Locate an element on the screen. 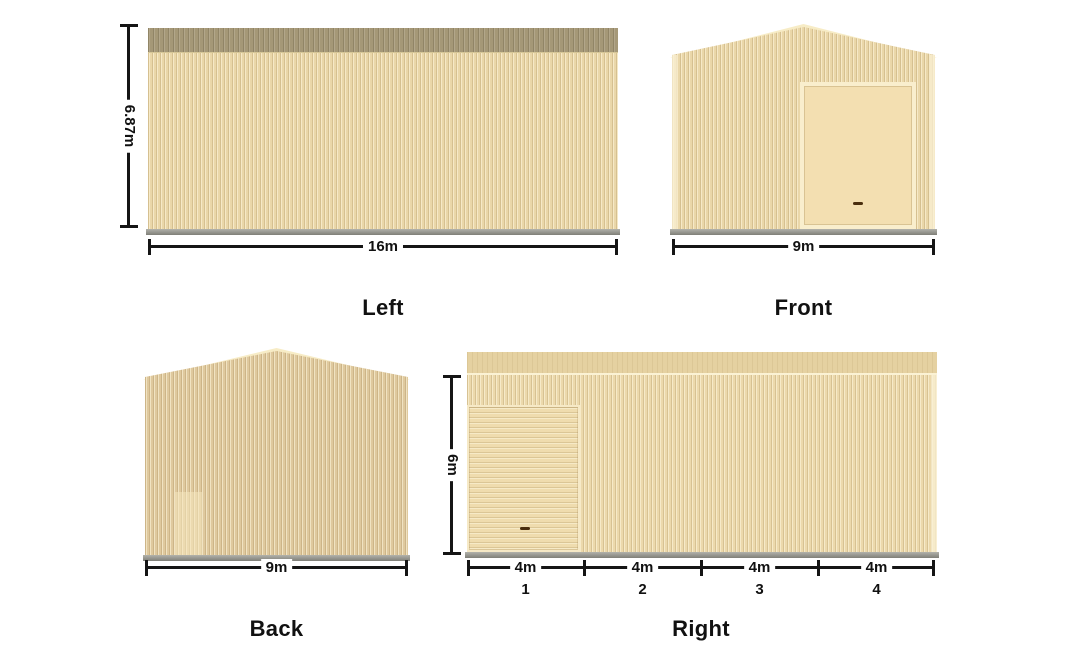 The image size is (1080, 647). front-width-label: 9m is located at coordinates (803, 247).